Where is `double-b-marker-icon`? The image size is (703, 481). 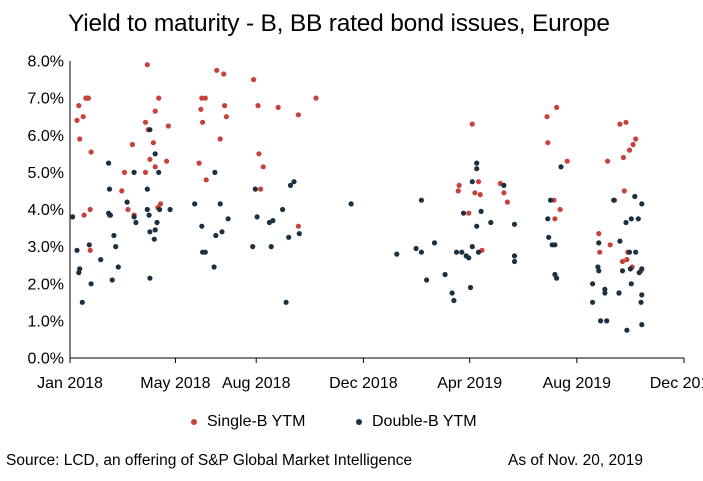 double-b-marker-icon is located at coordinates (359, 422).